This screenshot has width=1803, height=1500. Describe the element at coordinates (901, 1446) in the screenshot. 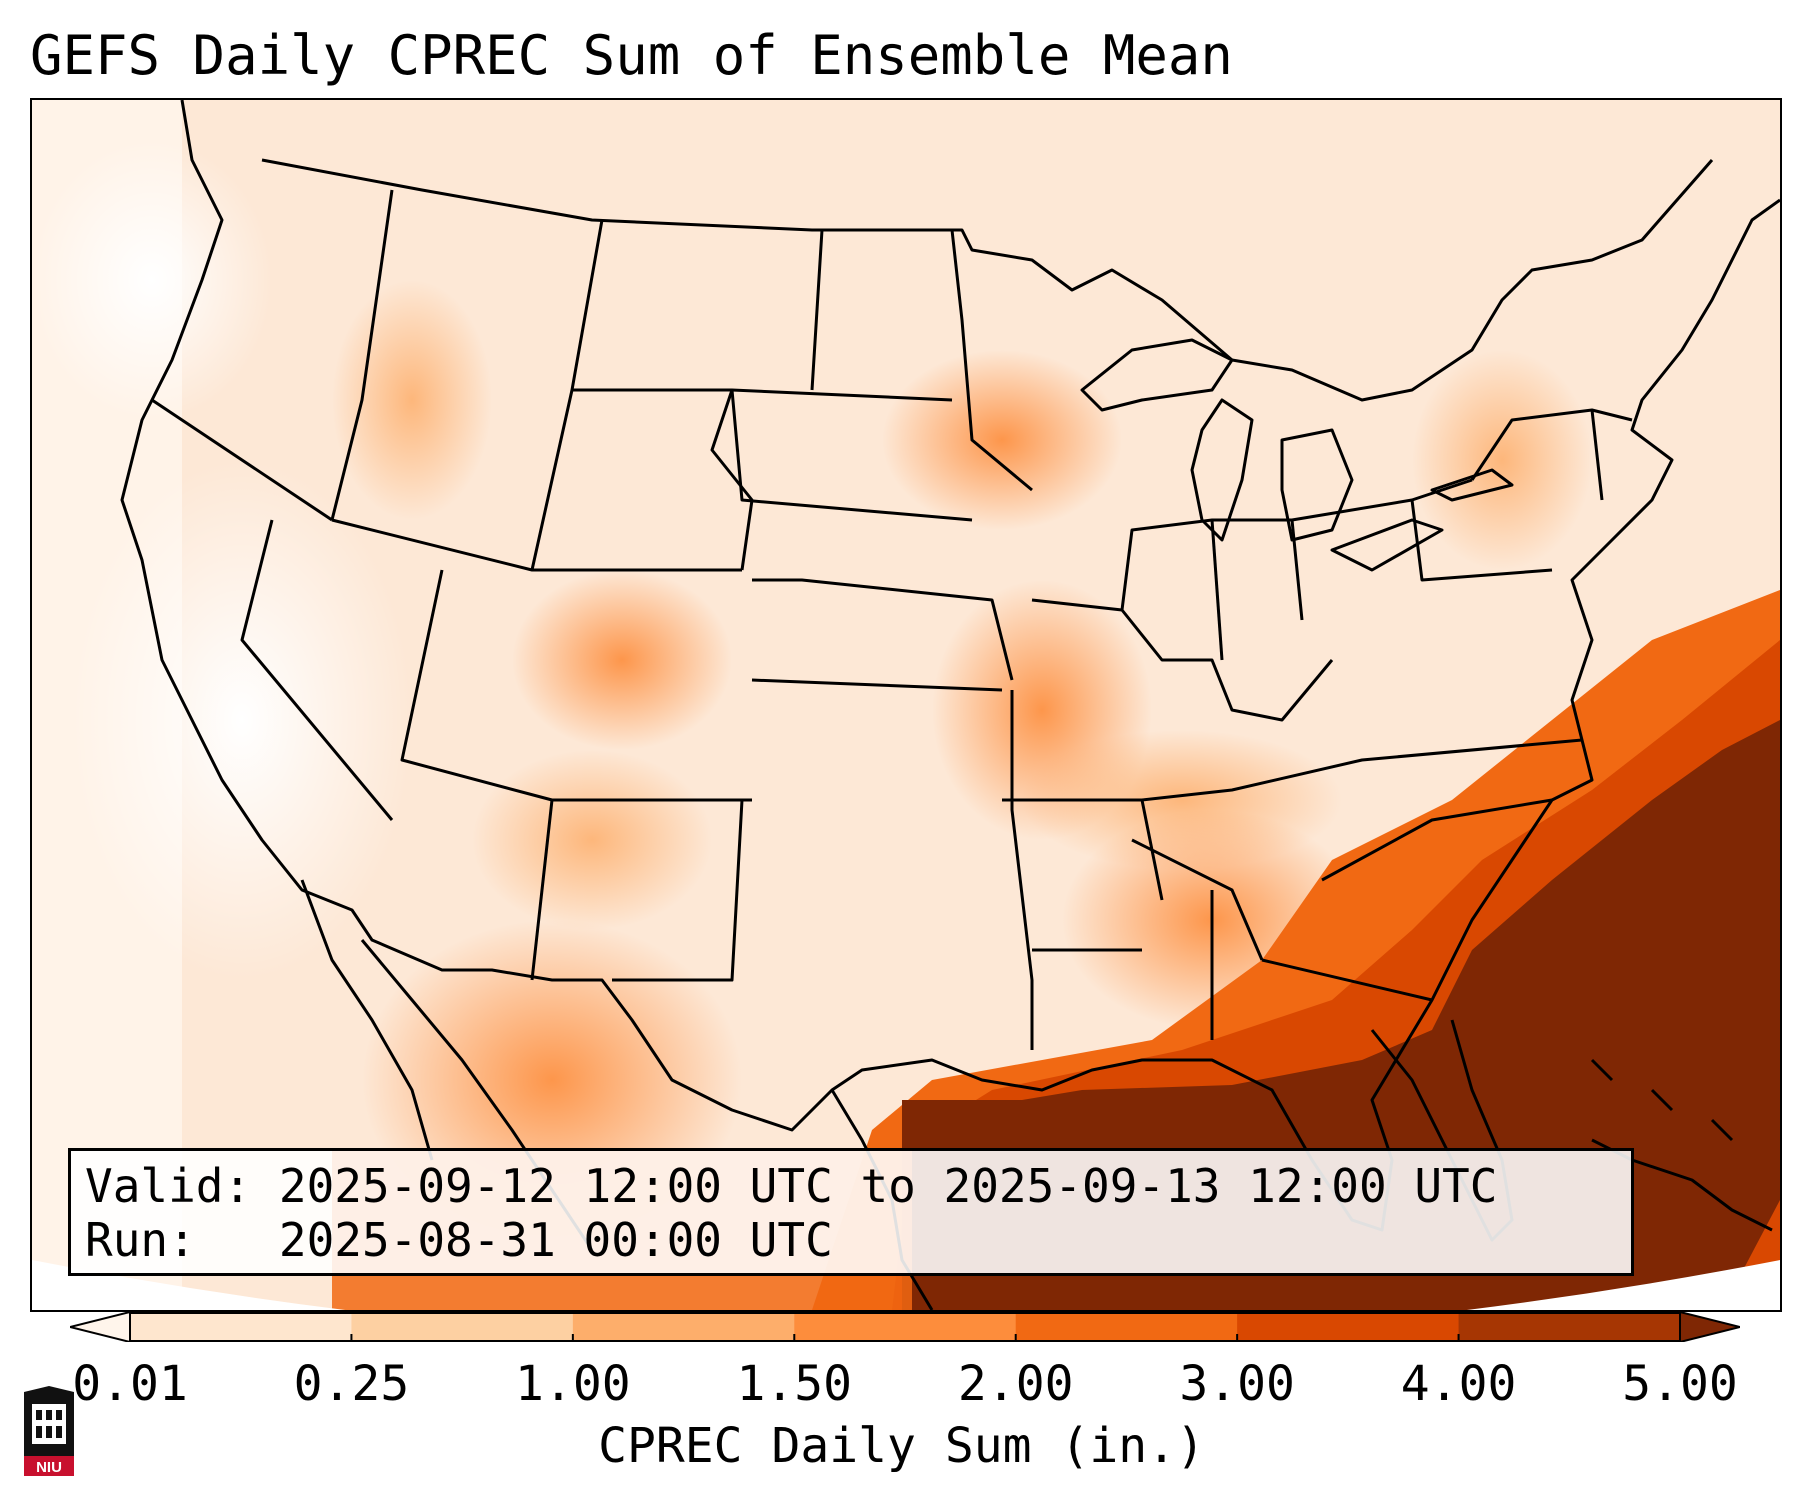

I see `colorbar-label: CPREC Daily Sum (in.)` at that location.